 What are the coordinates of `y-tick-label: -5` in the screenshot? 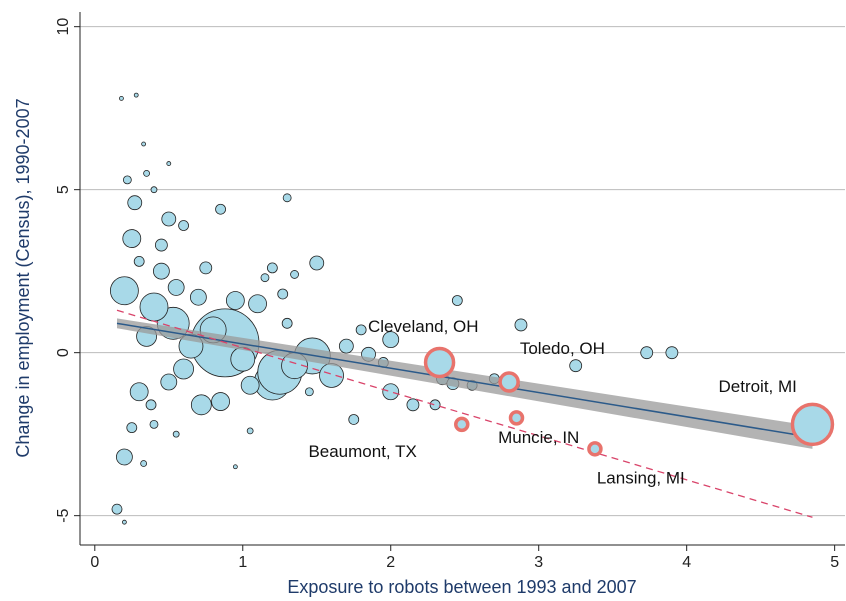 It's located at (63, 515).